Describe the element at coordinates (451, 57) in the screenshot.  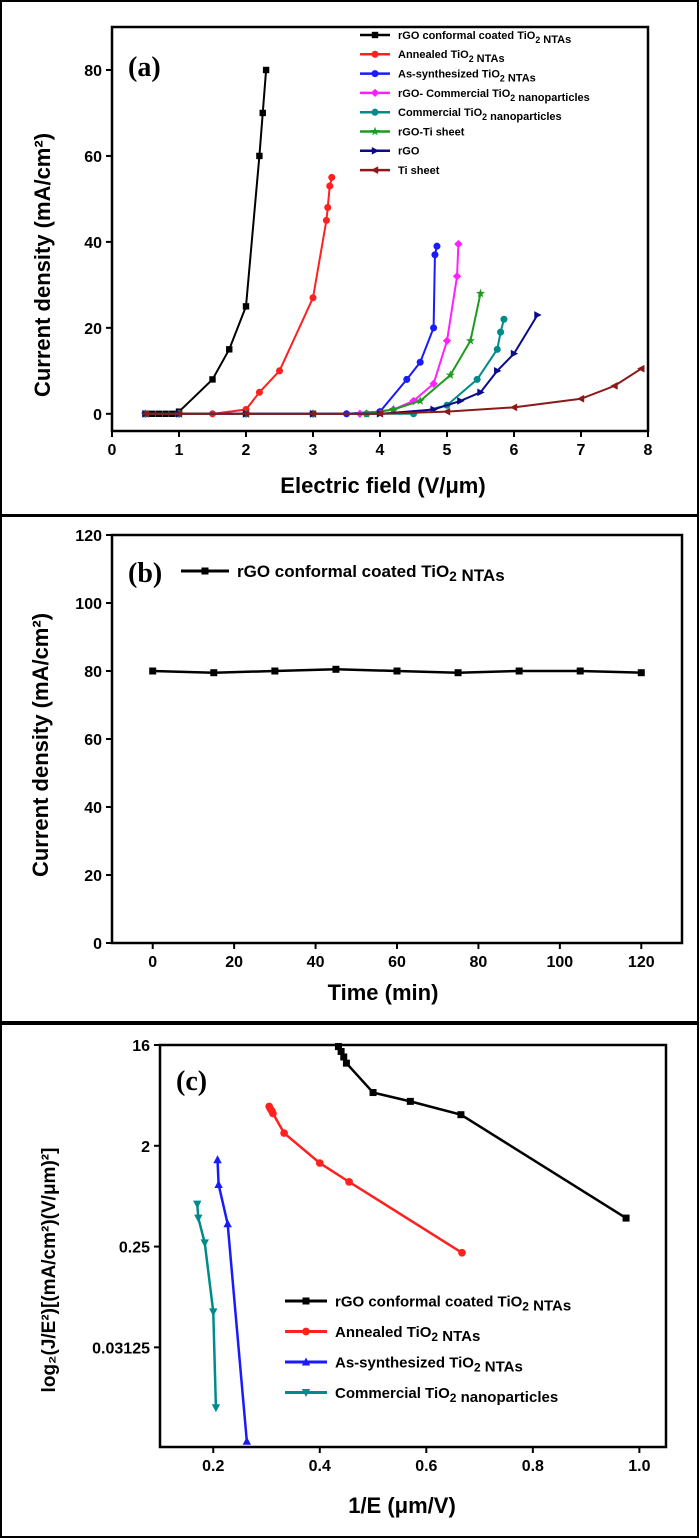
I see `legend-label: Annealed TiO2 NTAs` at that location.